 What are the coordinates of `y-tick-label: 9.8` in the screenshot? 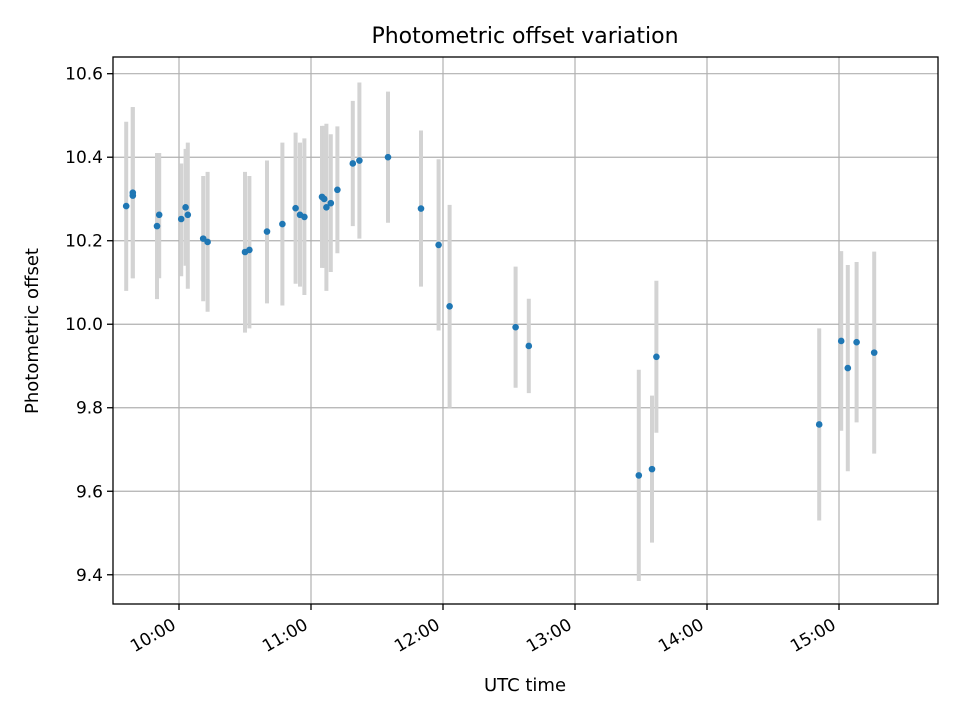 It's located at (89, 409).